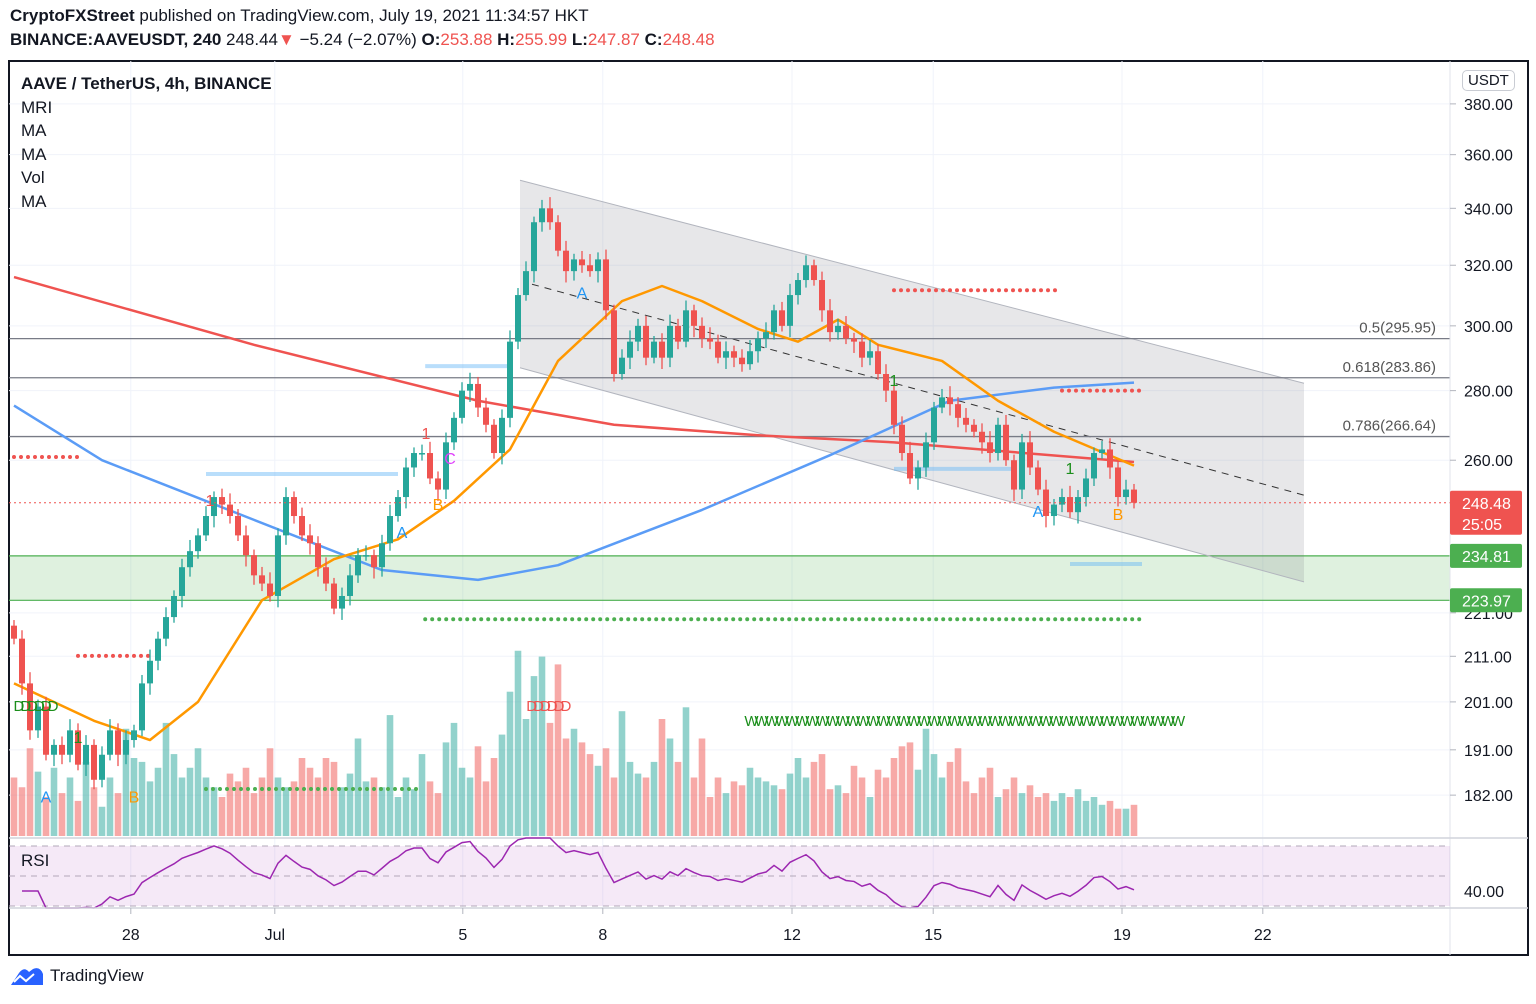 The height and width of the screenshot is (1004, 1536). Describe the element at coordinates (146, 83) in the screenshot. I see `legend-title: AAVE / TetherUS, 4h, BINANCE` at that location.